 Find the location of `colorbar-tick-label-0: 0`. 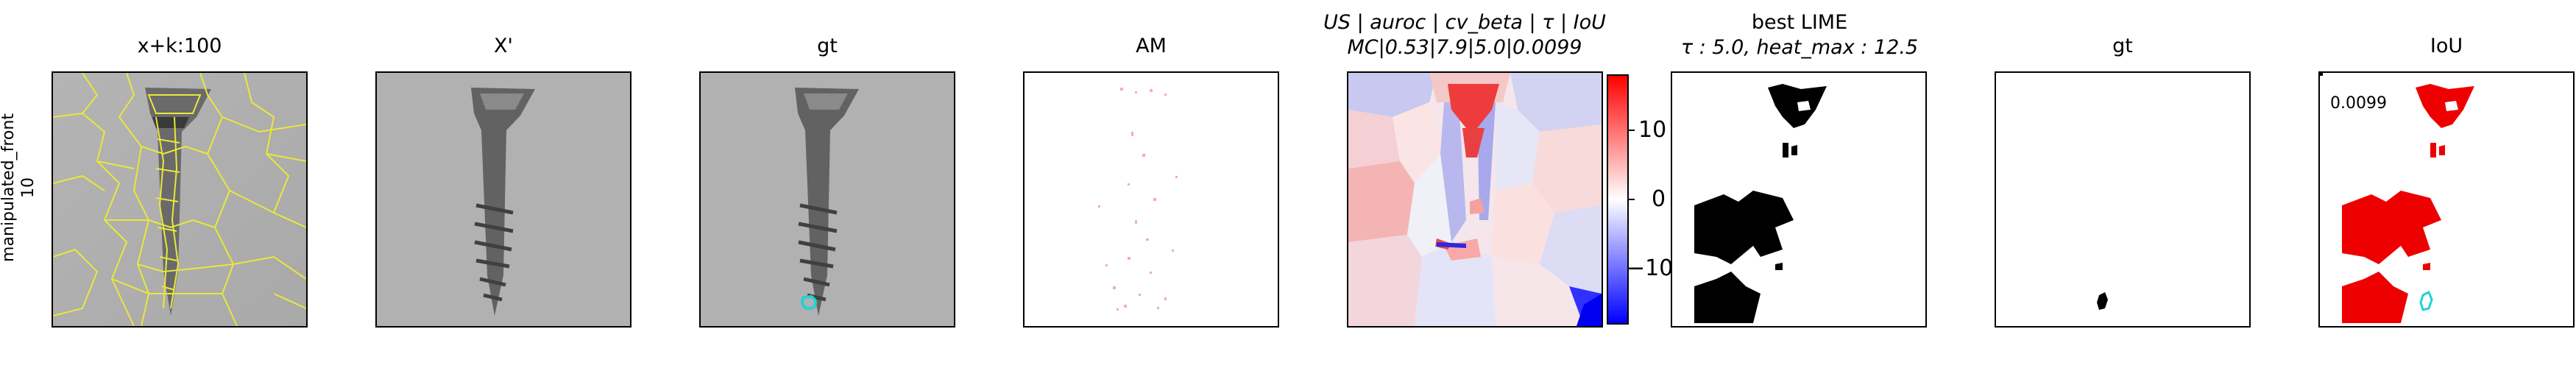

colorbar-tick-label-0: 0 is located at coordinates (1659, 199).